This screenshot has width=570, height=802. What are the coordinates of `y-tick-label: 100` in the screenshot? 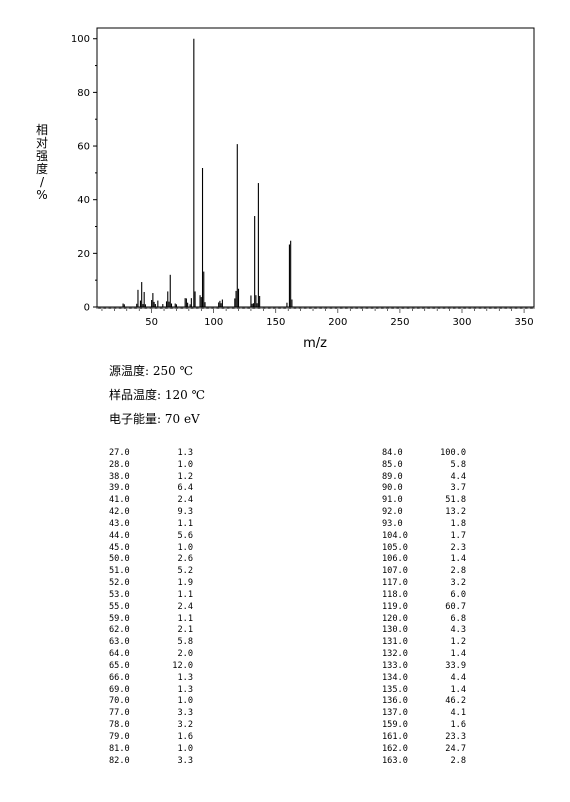 It's located at (80, 39).